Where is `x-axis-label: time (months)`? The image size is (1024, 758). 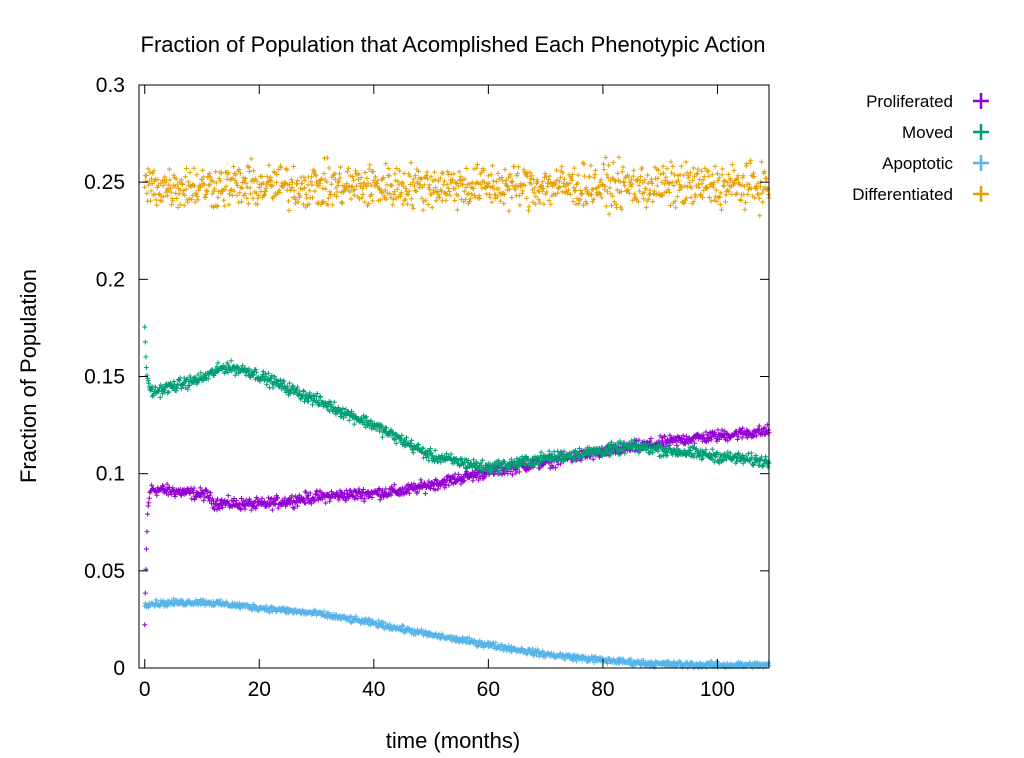 x-axis-label: time (months) is located at coordinates (453, 740).